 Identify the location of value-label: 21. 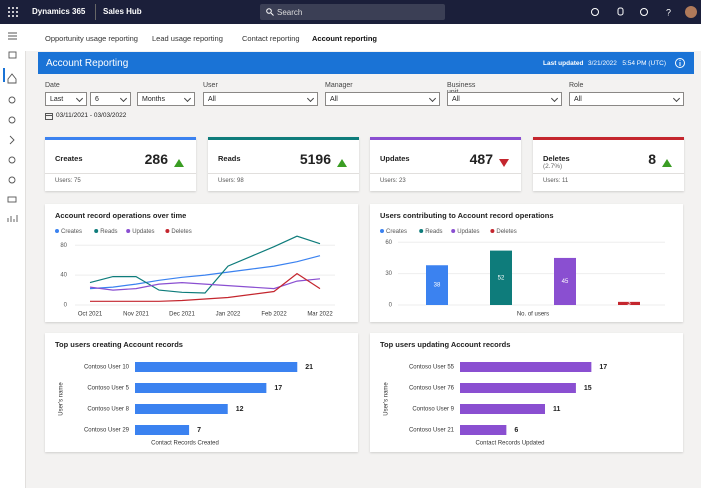
(309, 367).